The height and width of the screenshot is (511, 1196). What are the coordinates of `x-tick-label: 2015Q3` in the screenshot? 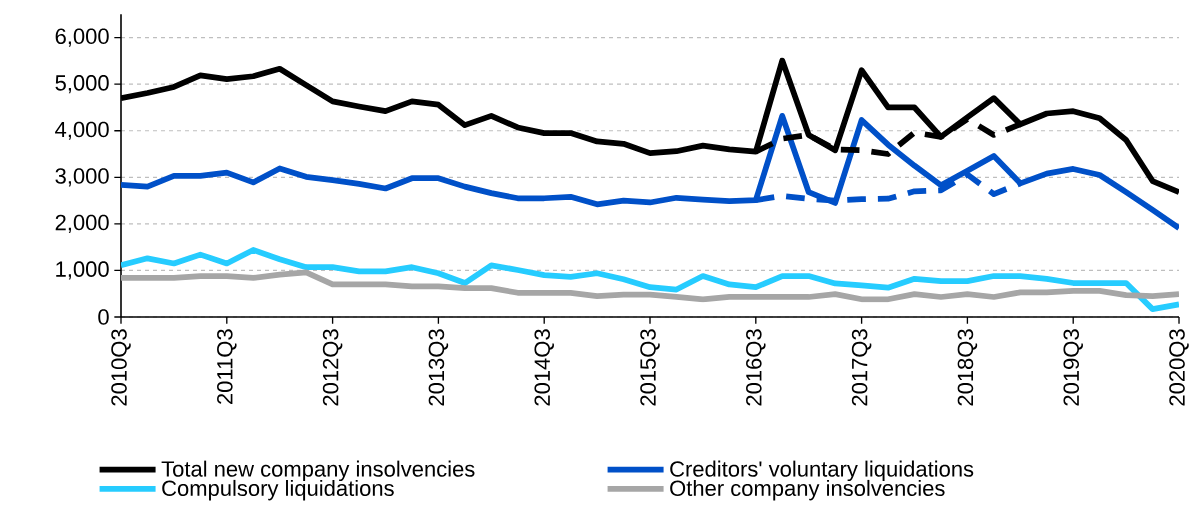 It's located at (650, 367).